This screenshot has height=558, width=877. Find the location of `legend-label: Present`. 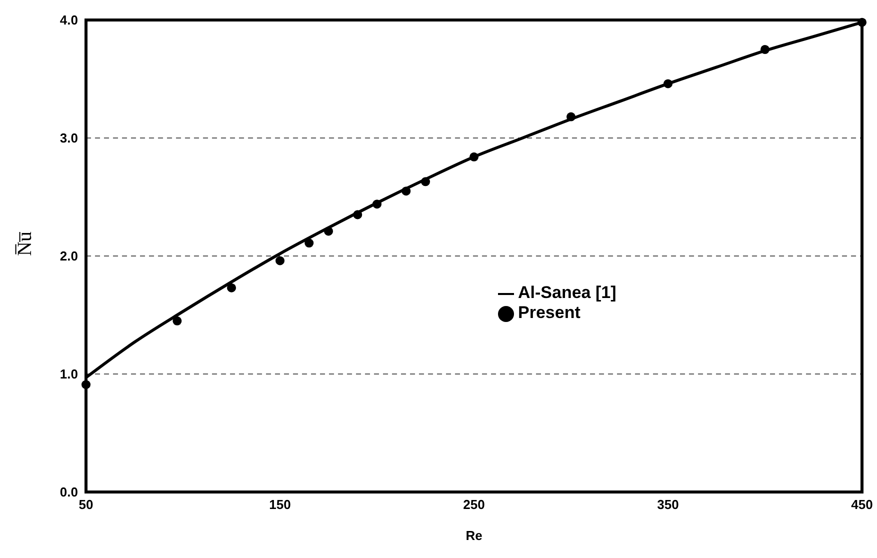

legend-label: Present is located at coordinates (549, 312).